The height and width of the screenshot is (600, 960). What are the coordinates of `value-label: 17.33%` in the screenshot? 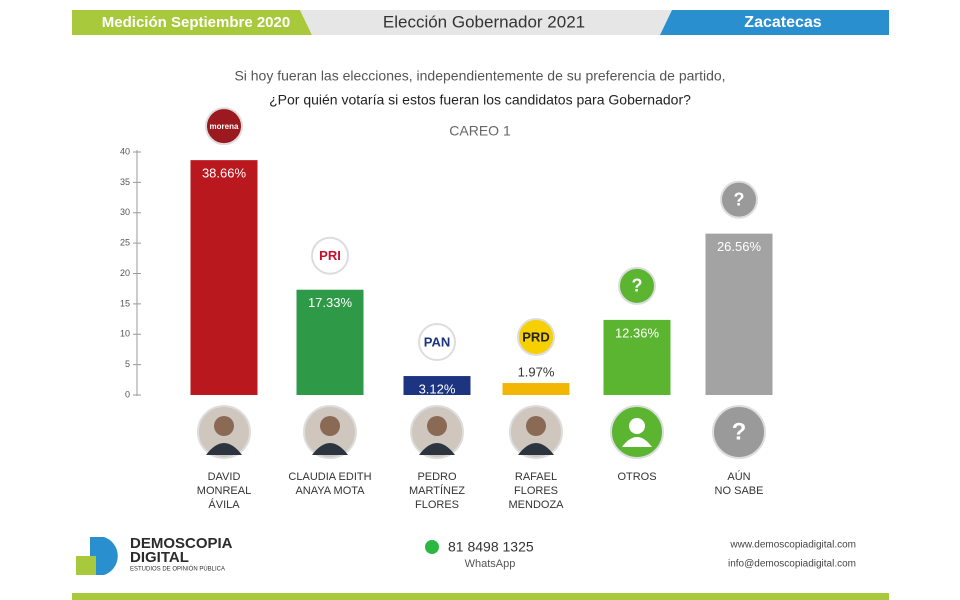 It's located at (330, 302).